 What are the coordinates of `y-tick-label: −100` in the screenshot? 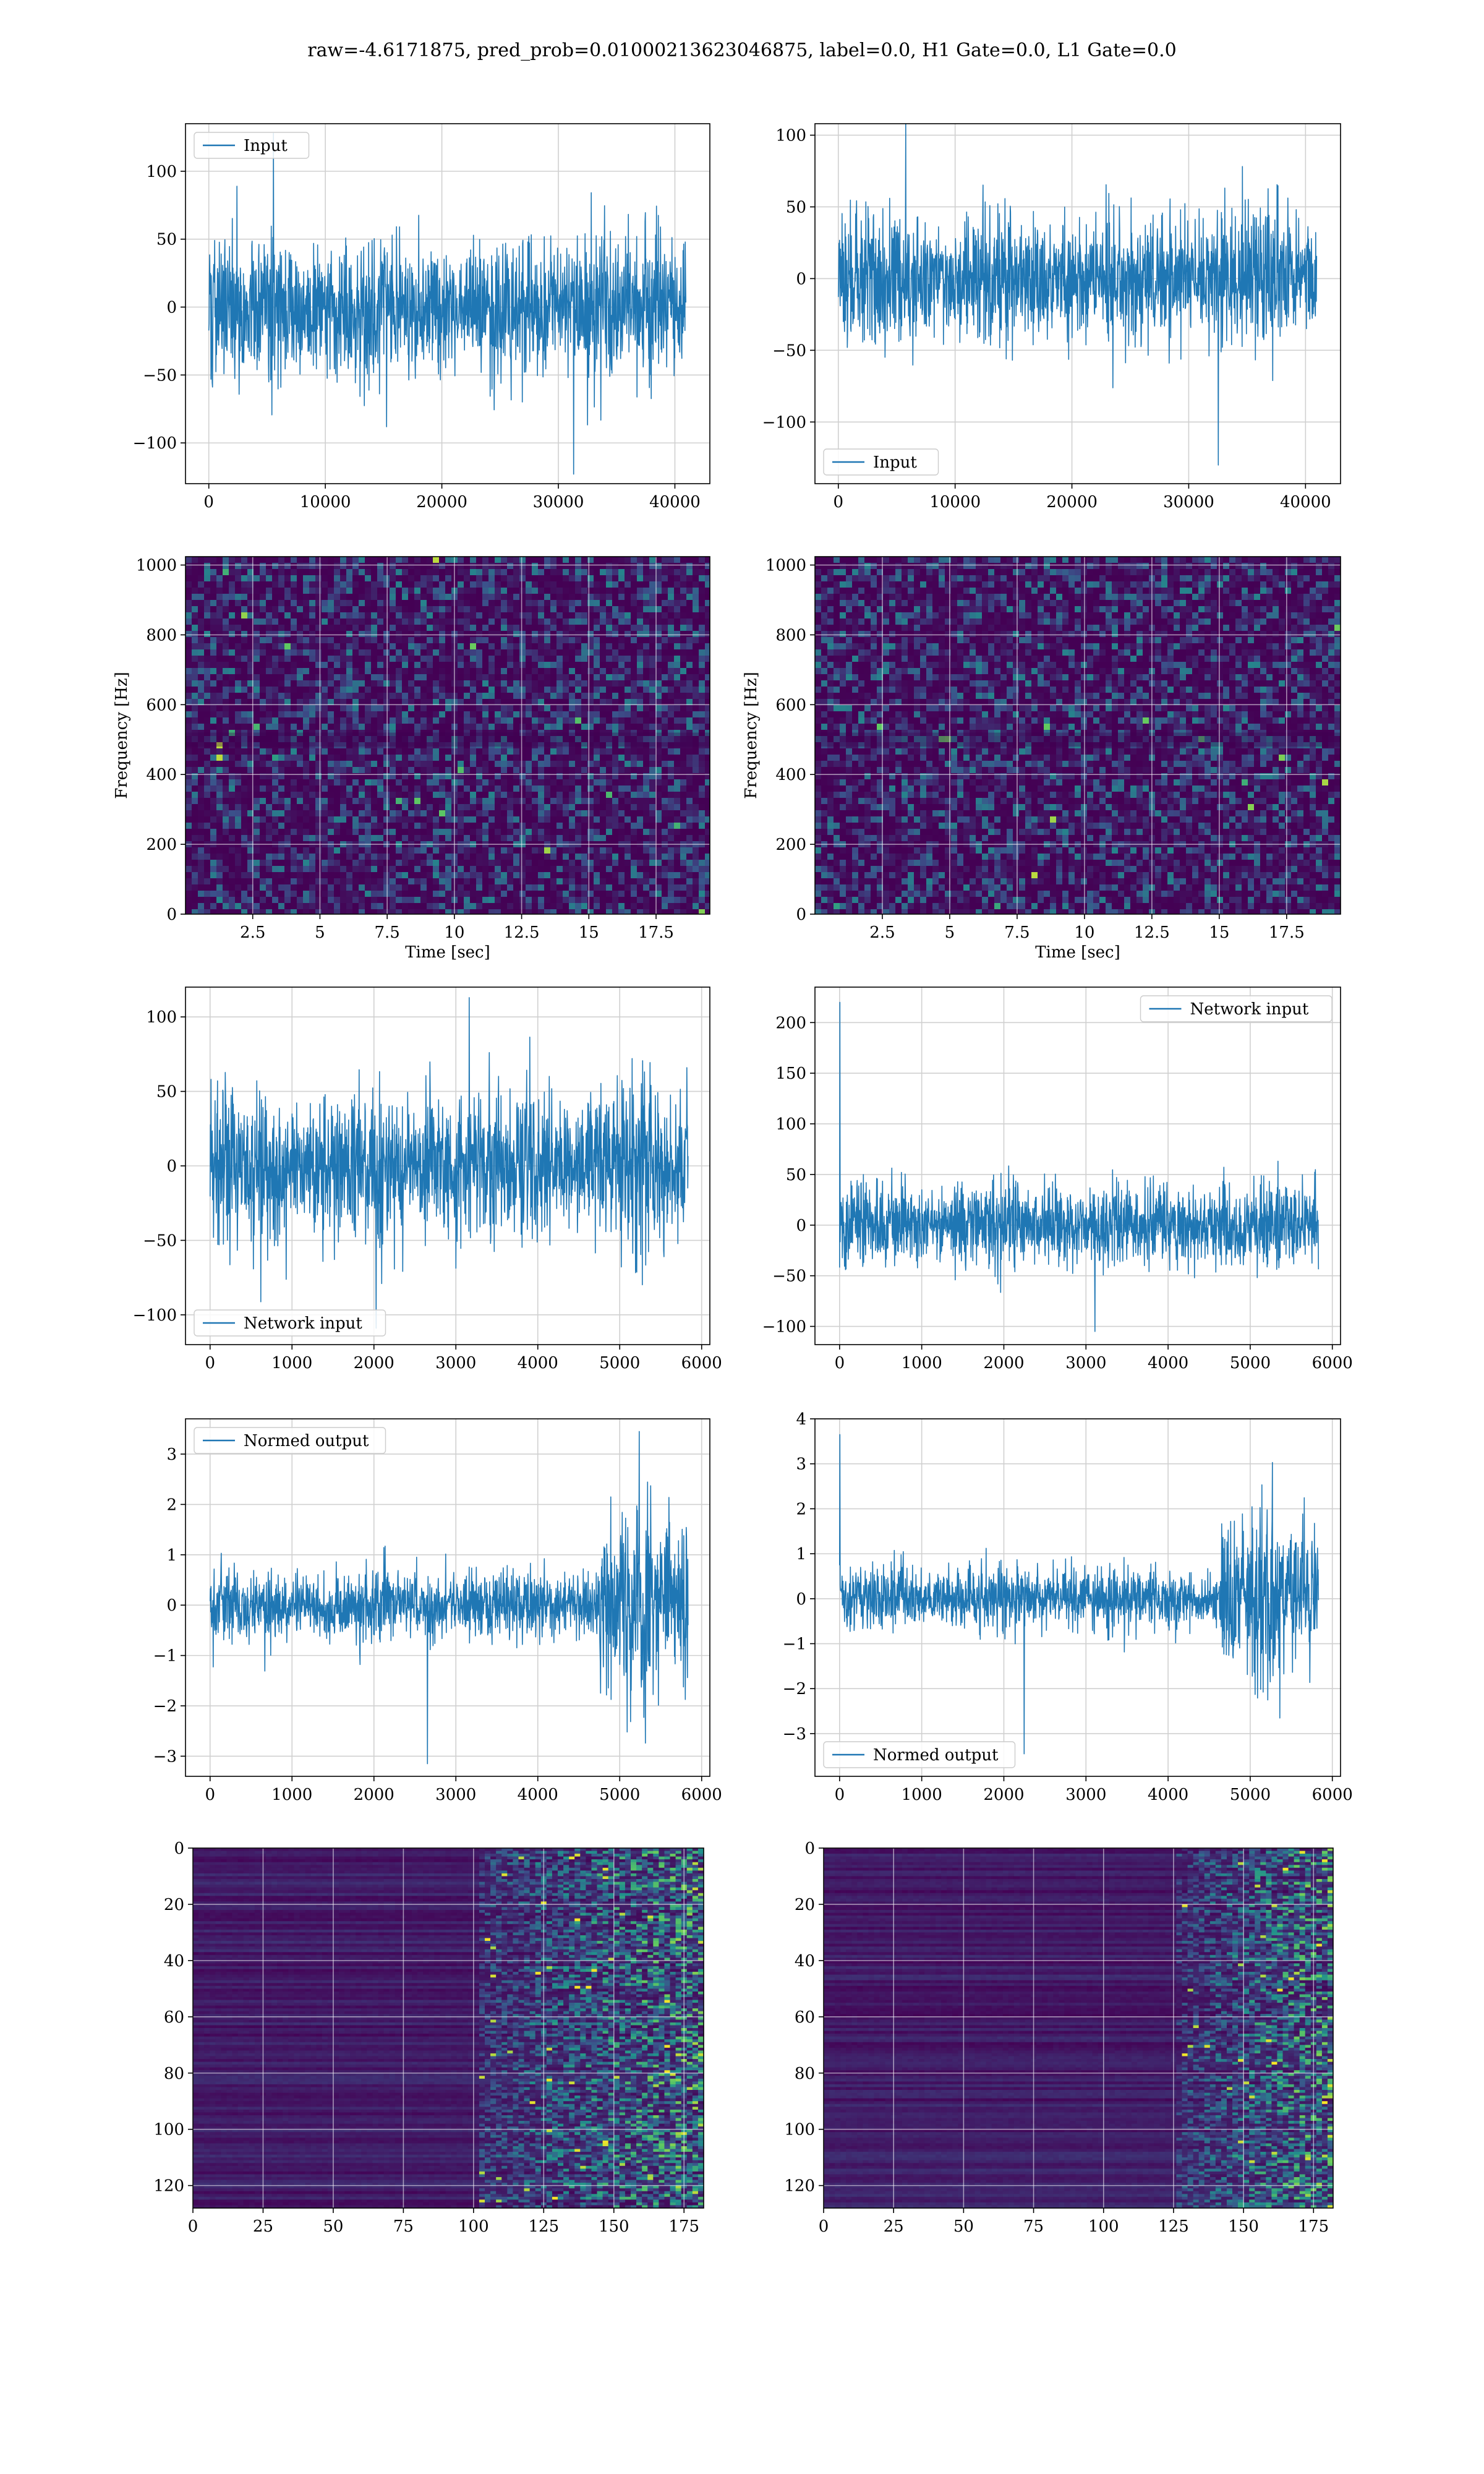 It's located at (784, 422).